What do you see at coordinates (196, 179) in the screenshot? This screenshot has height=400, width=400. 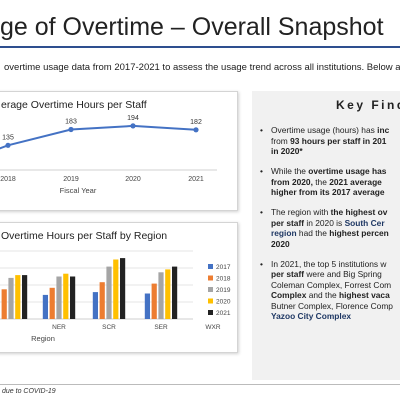 I see `x-tick-label: 2021` at bounding box center [196, 179].